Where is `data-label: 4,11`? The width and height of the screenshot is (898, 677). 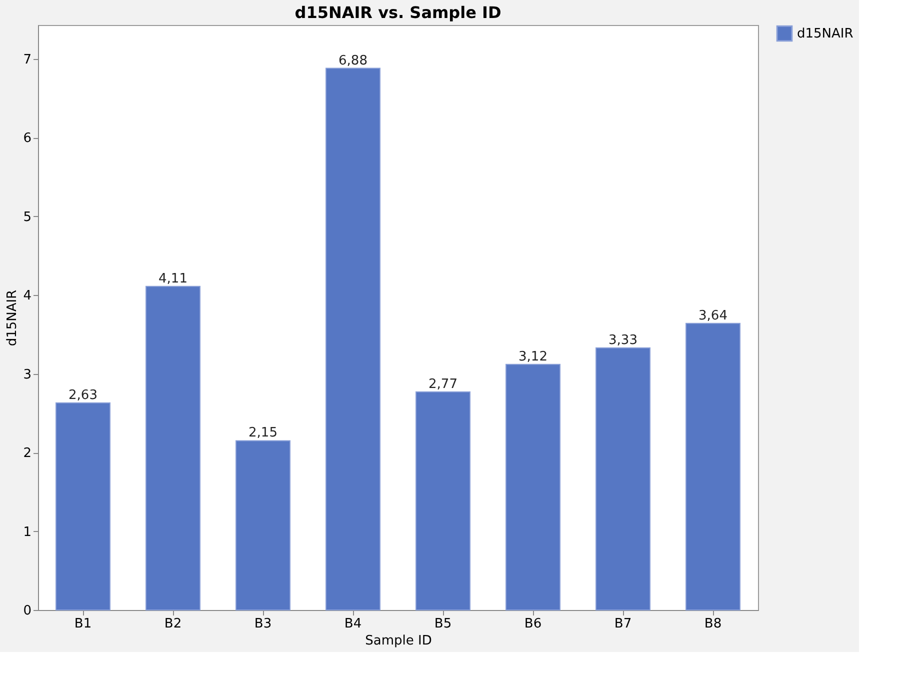 data-label: 4,11 is located at coordinates (173, 278).